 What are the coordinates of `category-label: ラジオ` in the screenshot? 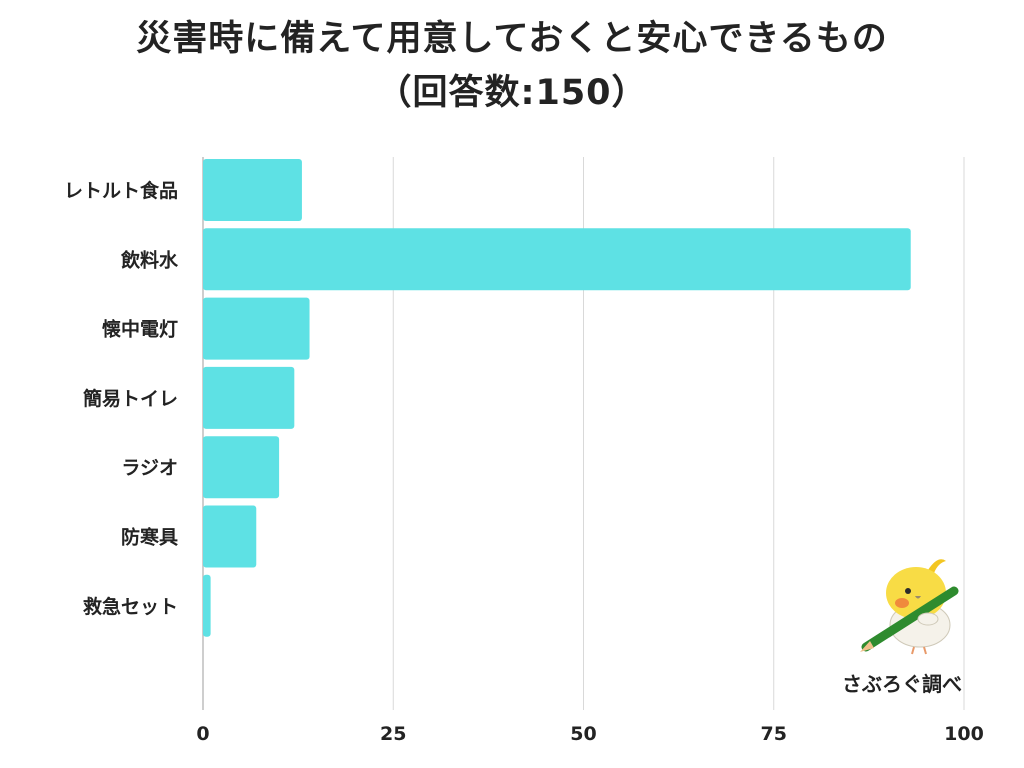 It's located at (149, 468).